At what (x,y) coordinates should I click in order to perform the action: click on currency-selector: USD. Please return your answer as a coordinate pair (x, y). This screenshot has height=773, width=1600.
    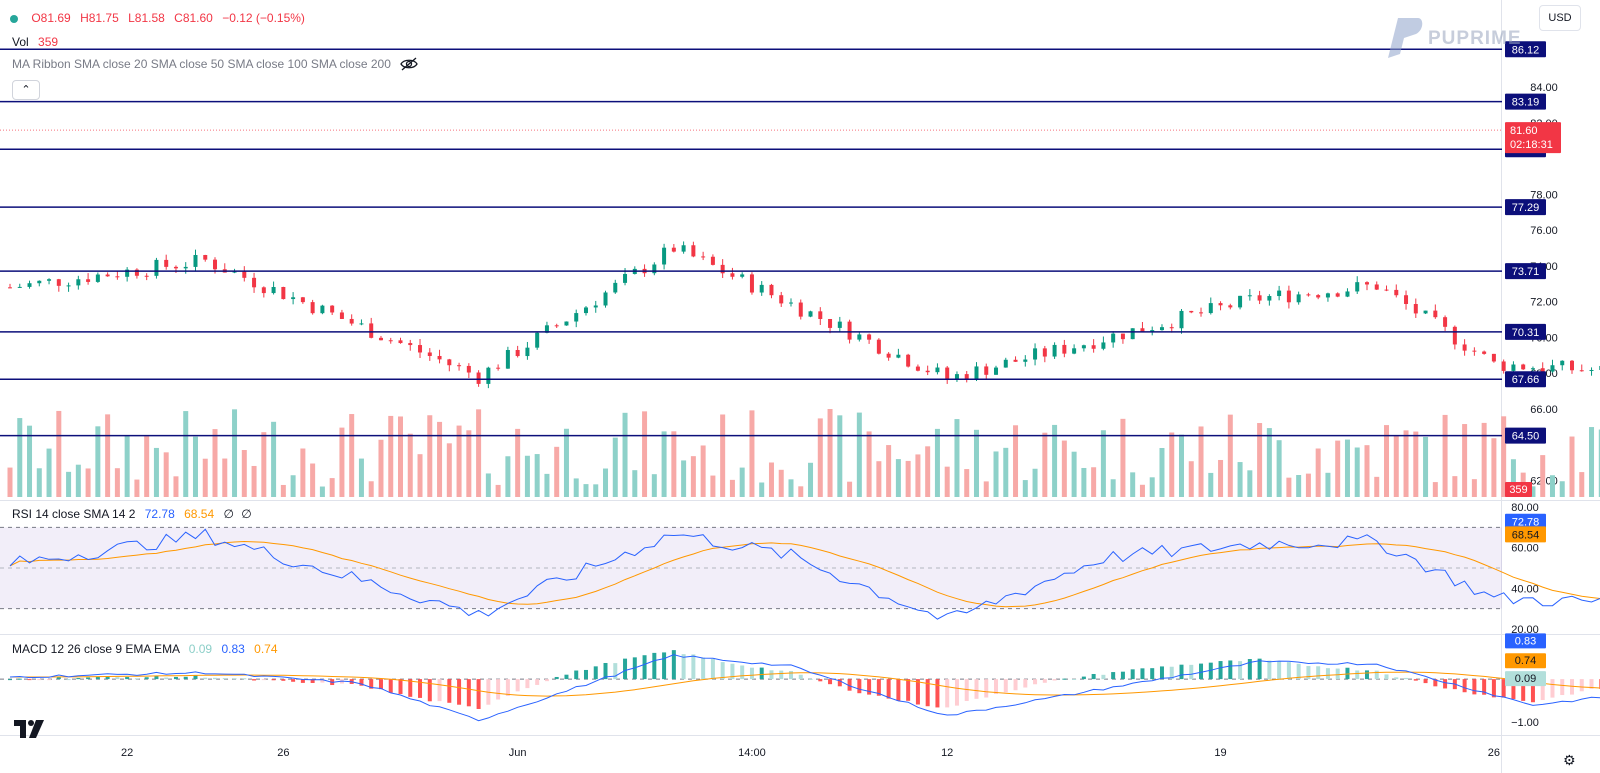
    Looking at the image, I should click on (1560, 18).